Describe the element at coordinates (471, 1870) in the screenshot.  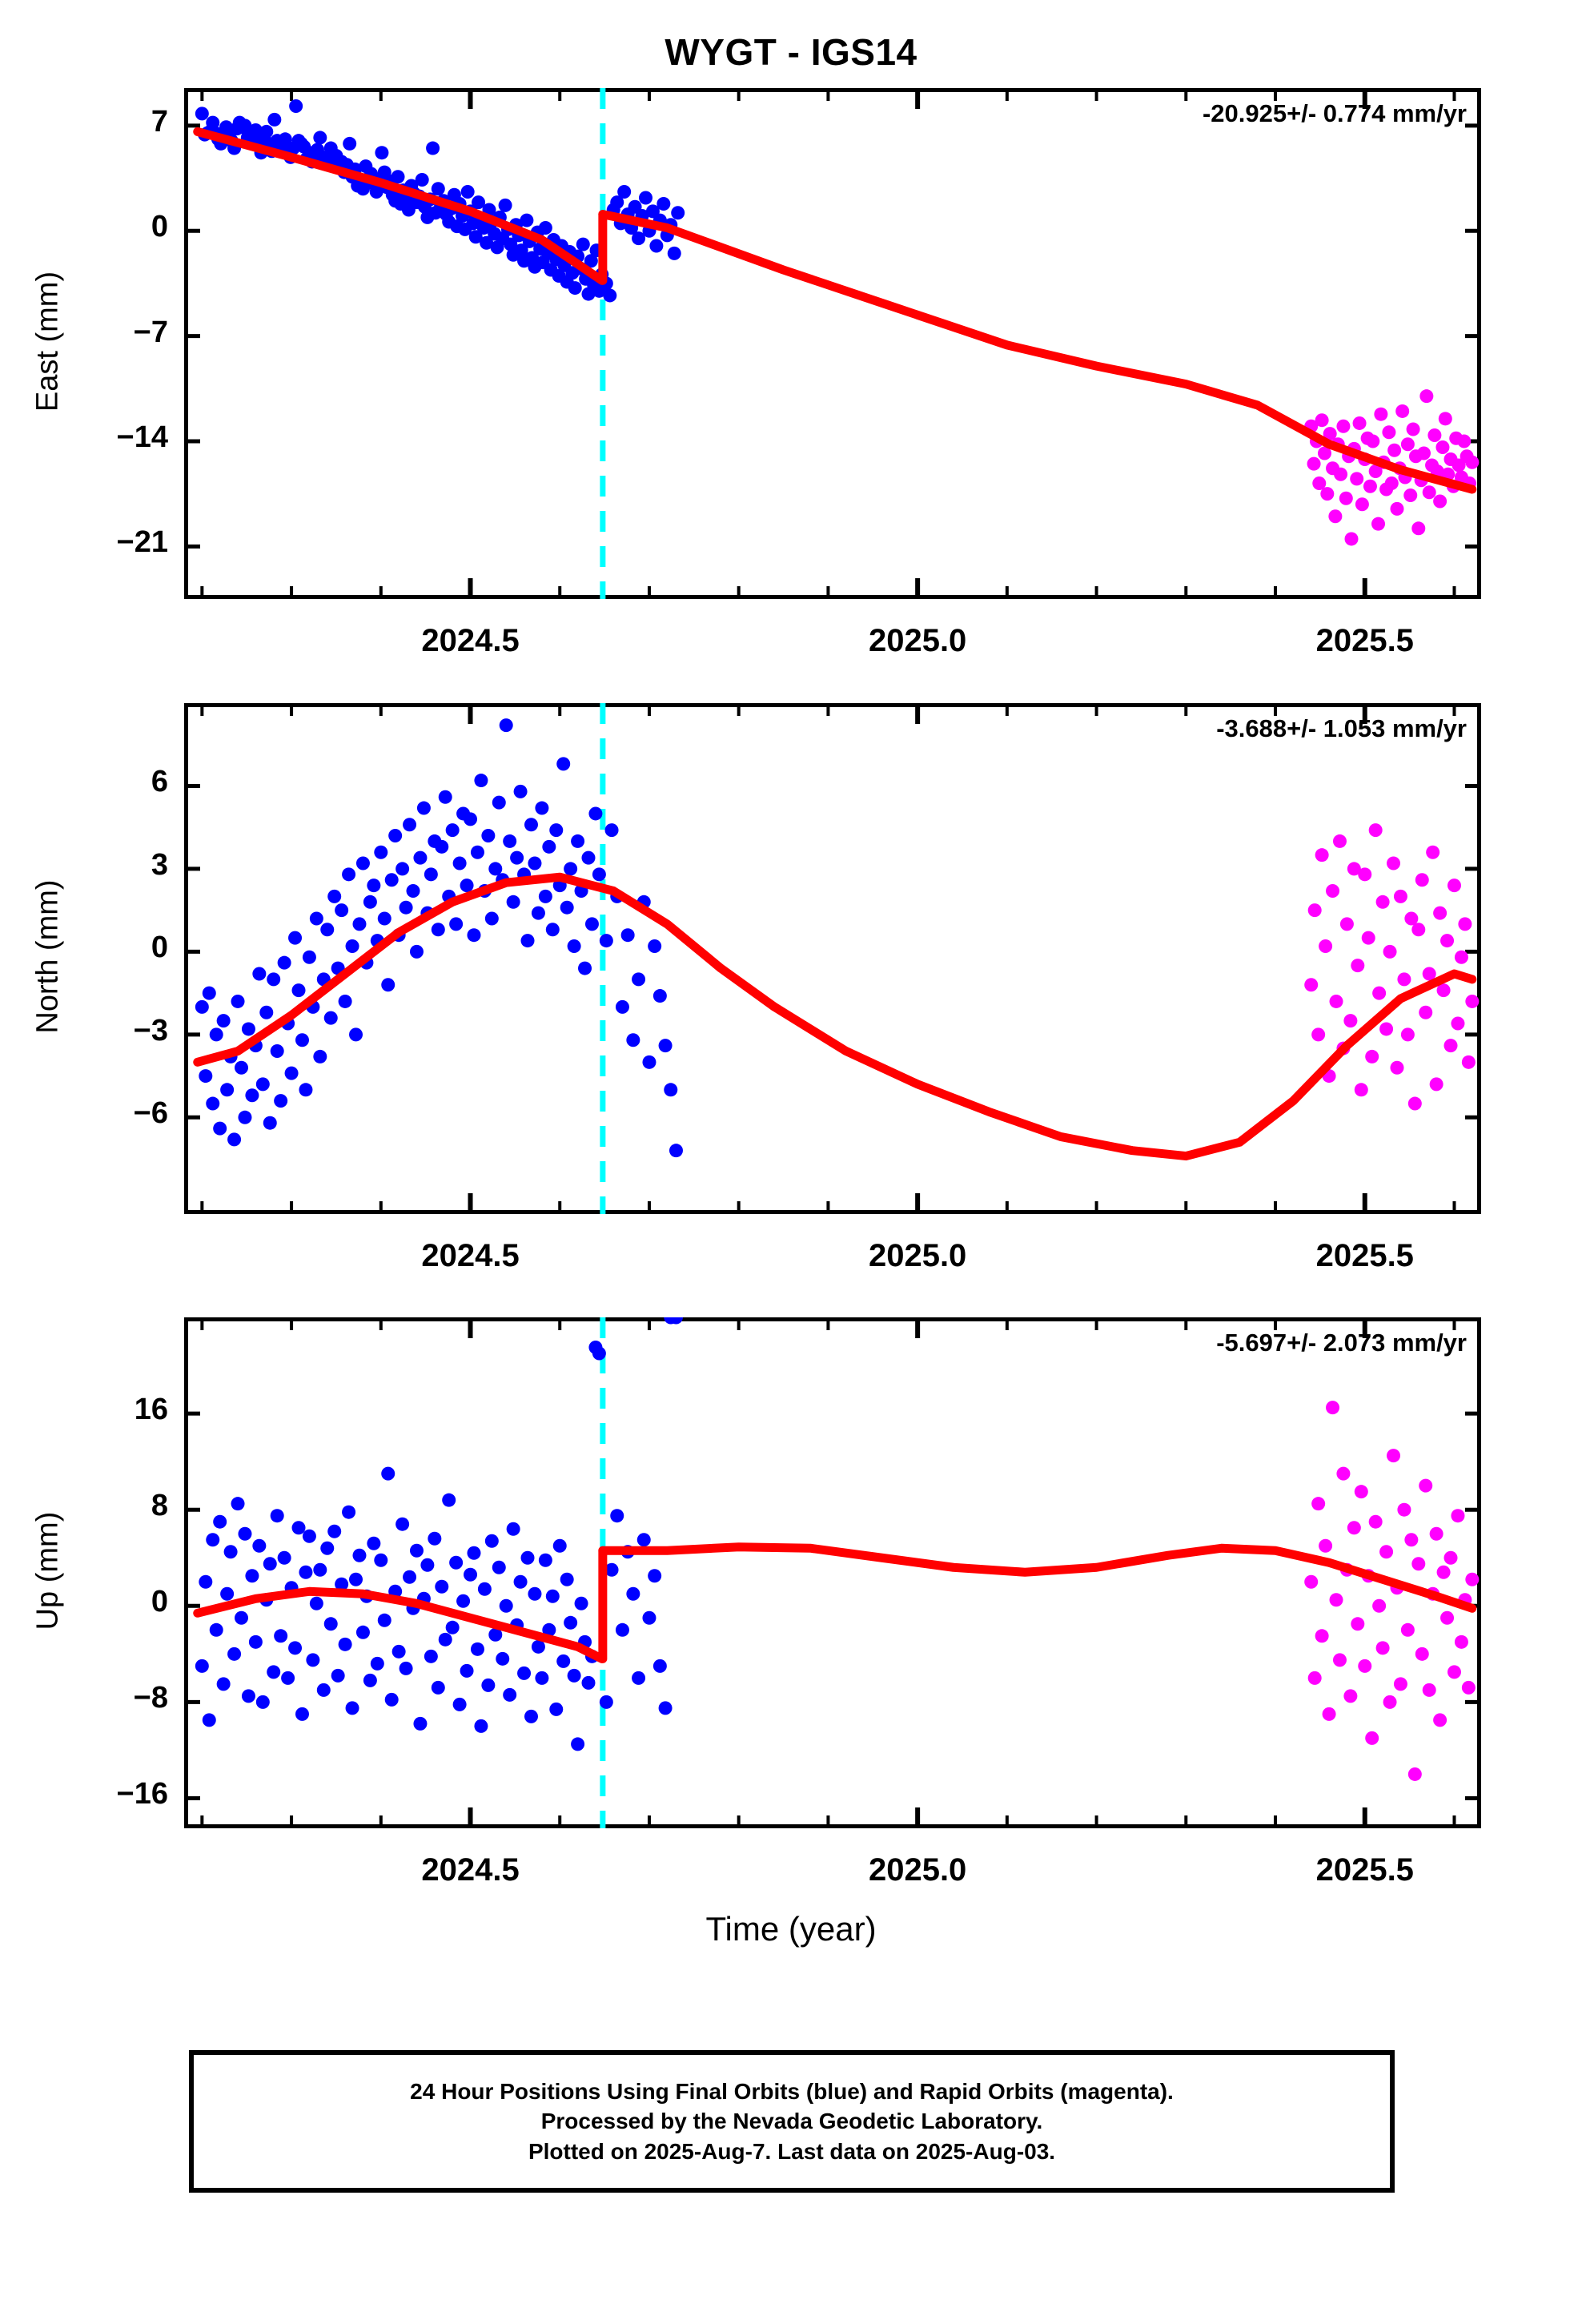
I see `up-xtick-label: 2024.5` at that location.